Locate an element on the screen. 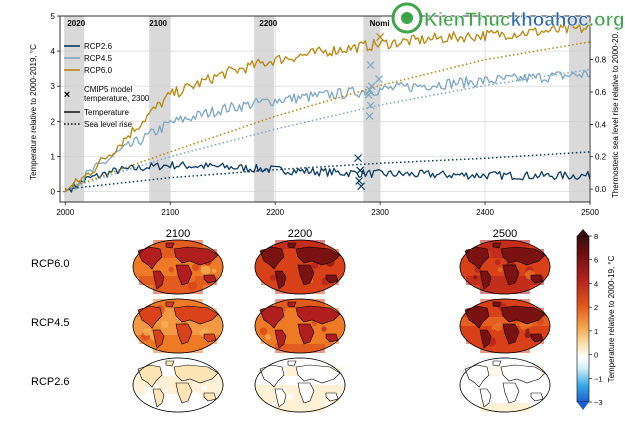 The height and width of the screenshot is (437, 625). legend-label-rcp45: RCP4.5 is located at coordinates (98, 58).